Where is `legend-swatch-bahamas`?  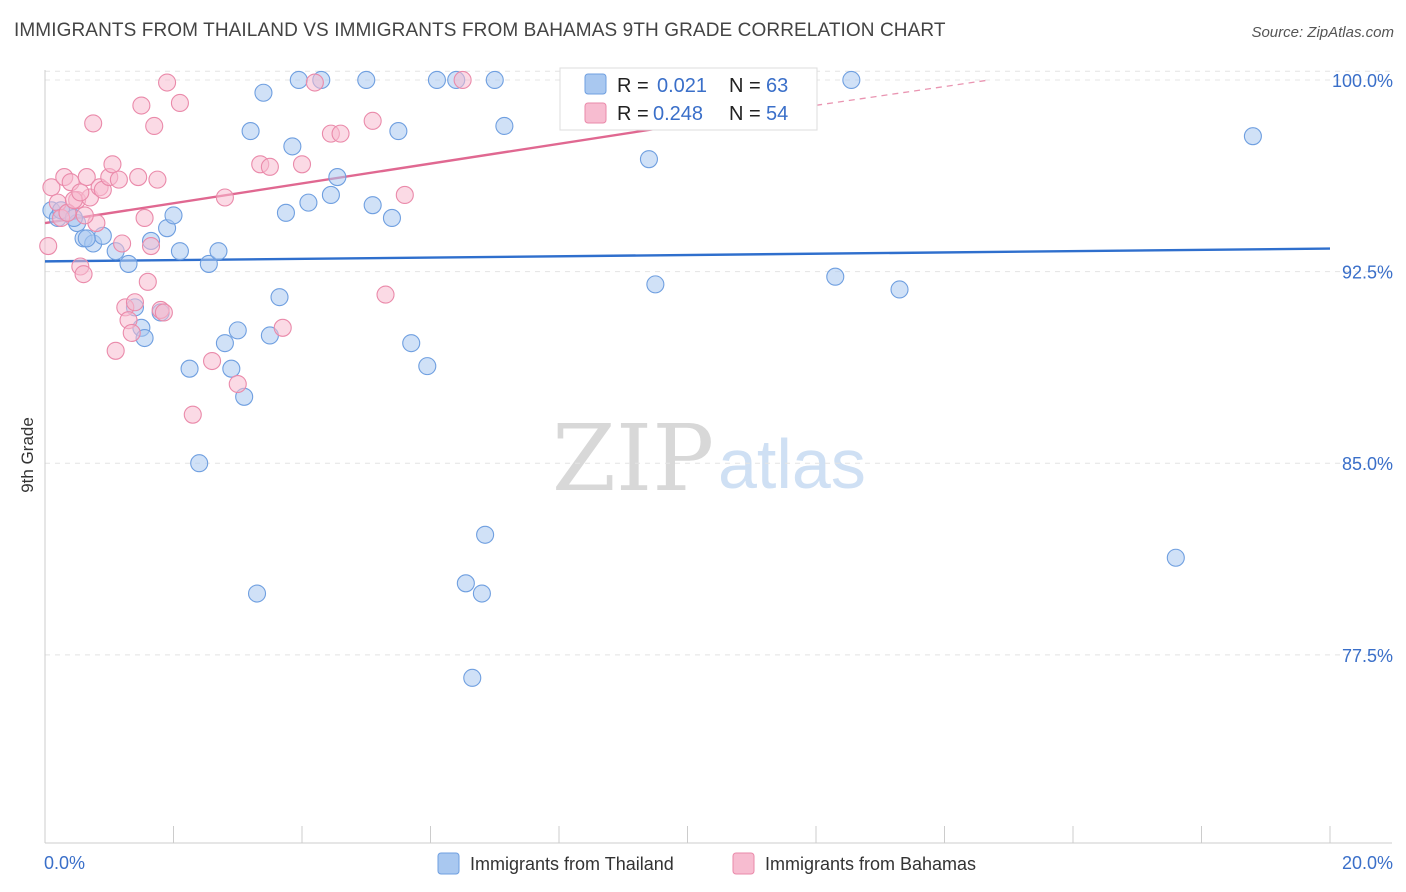
legend-swatch-bahamas is located at coordinates (595, 113).